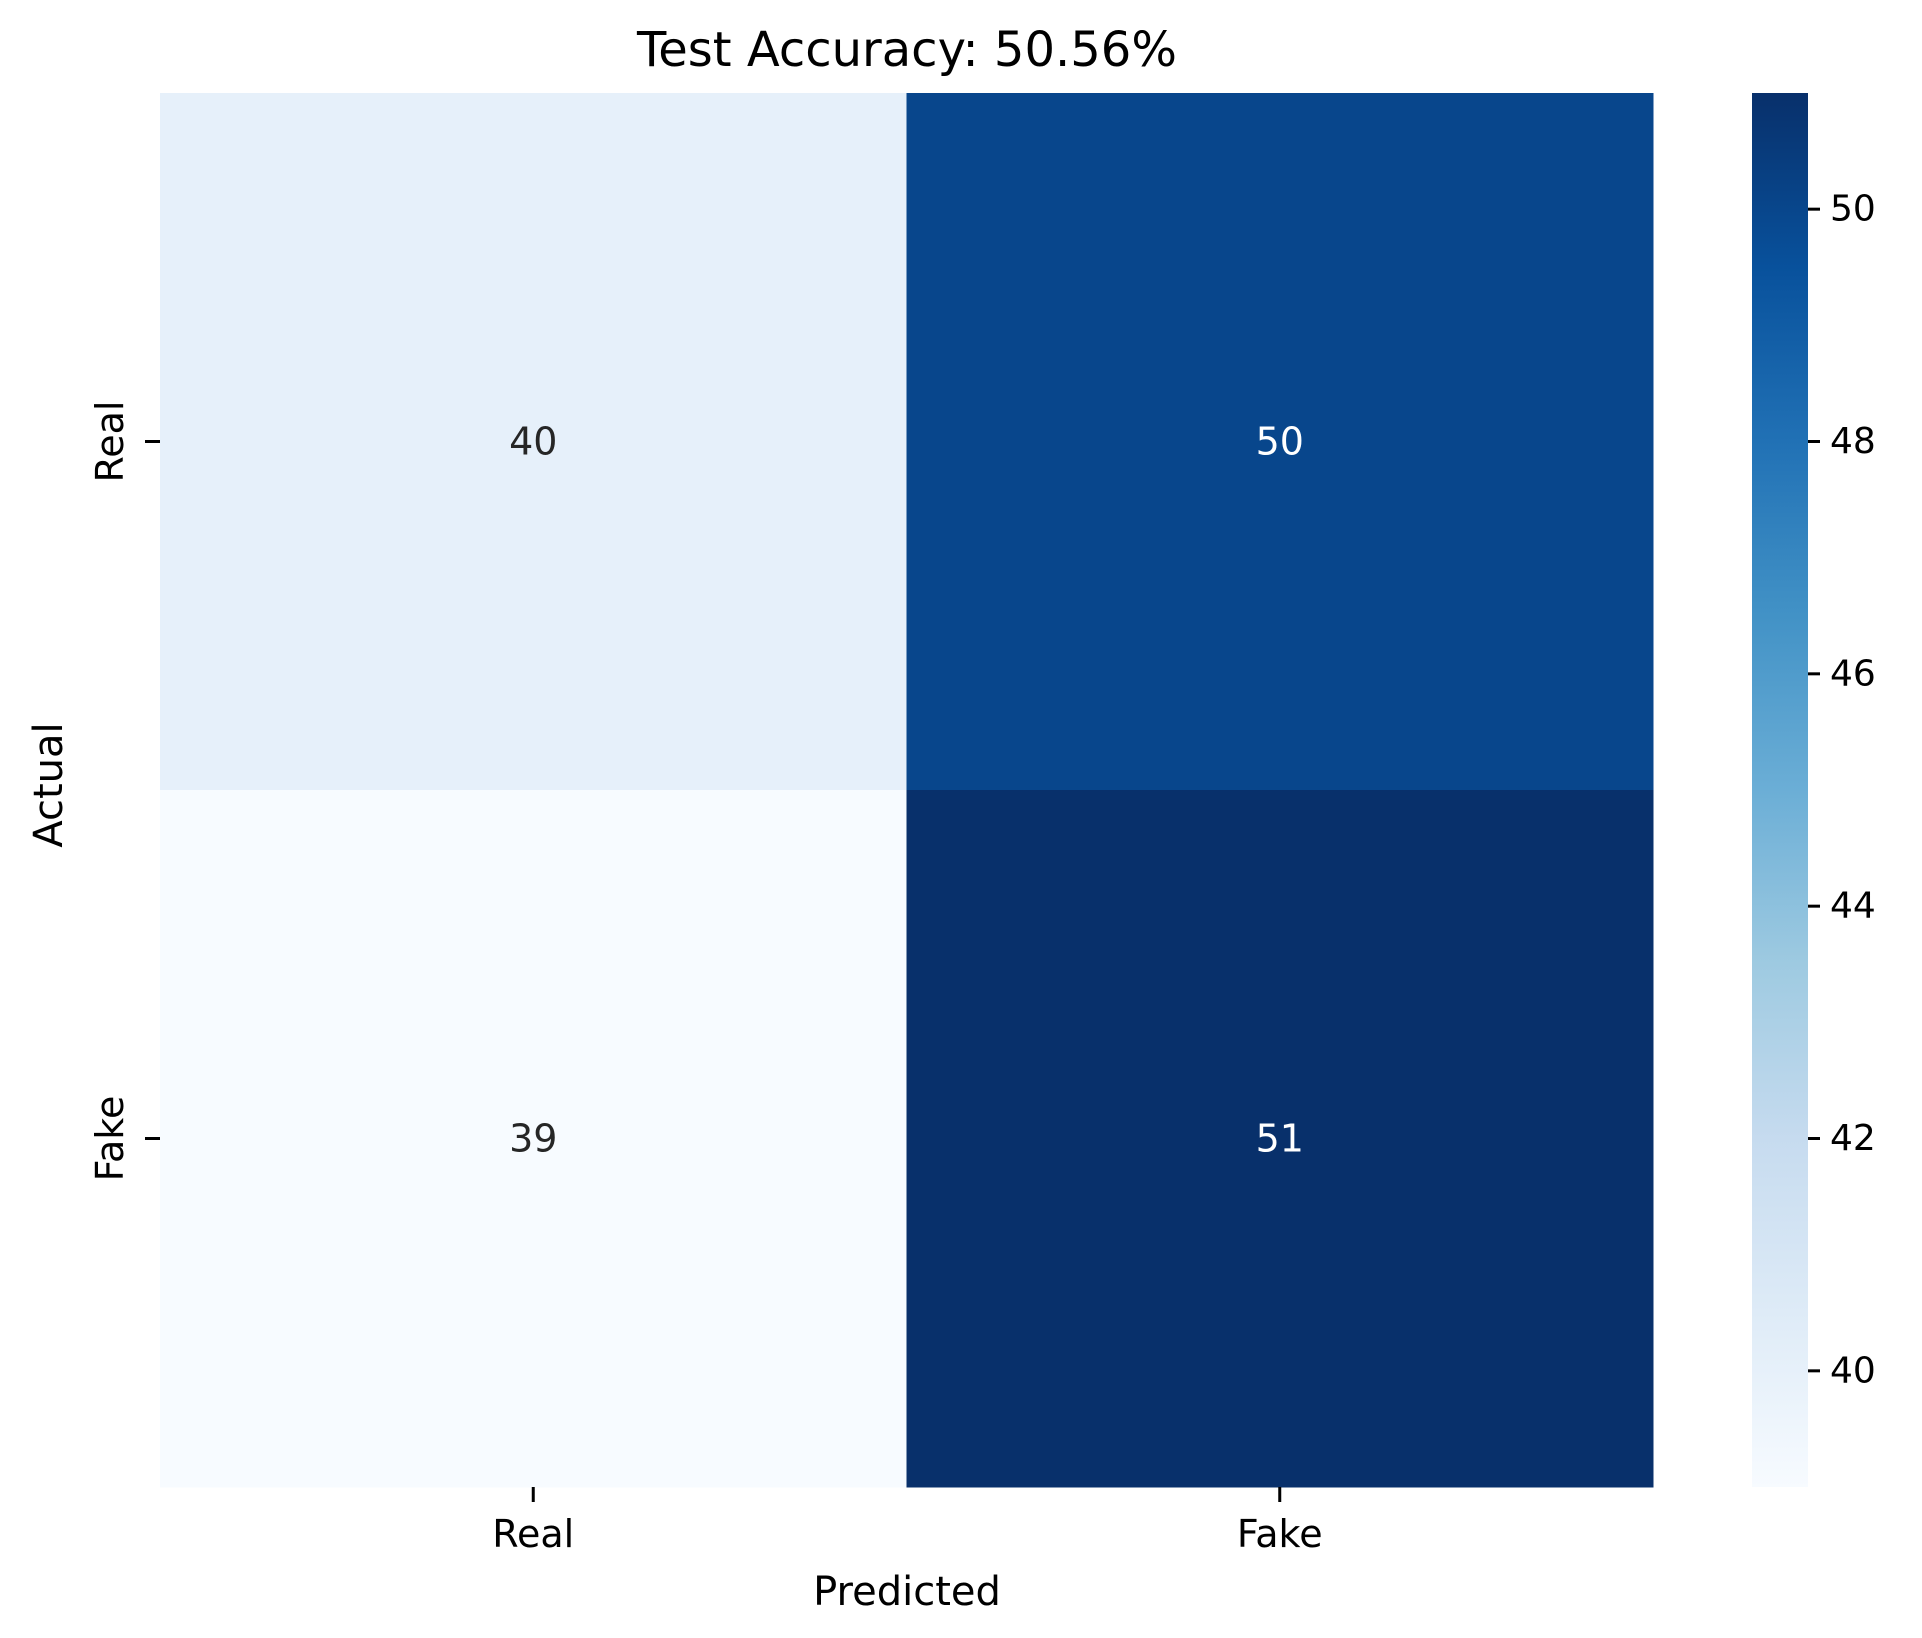  Describe the element at coordinates (1853, 441) in the screenshot. I see `colorbar-tick-label: 48` at that location.